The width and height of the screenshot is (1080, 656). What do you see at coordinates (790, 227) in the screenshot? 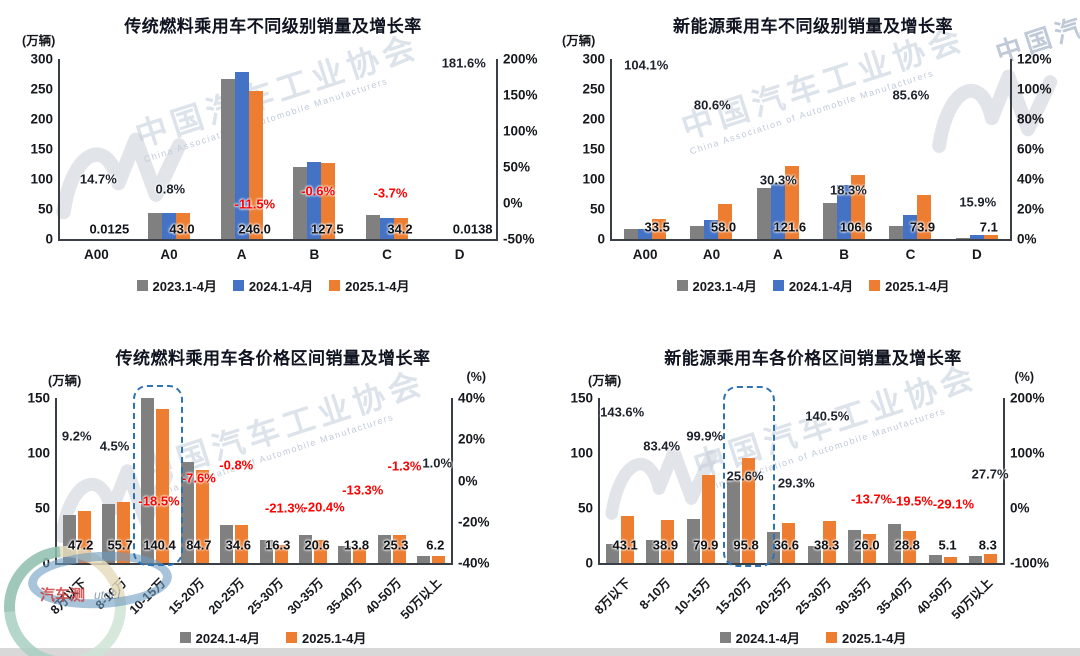
I see `value-label: 121.6` at bounding box center [790, 227].